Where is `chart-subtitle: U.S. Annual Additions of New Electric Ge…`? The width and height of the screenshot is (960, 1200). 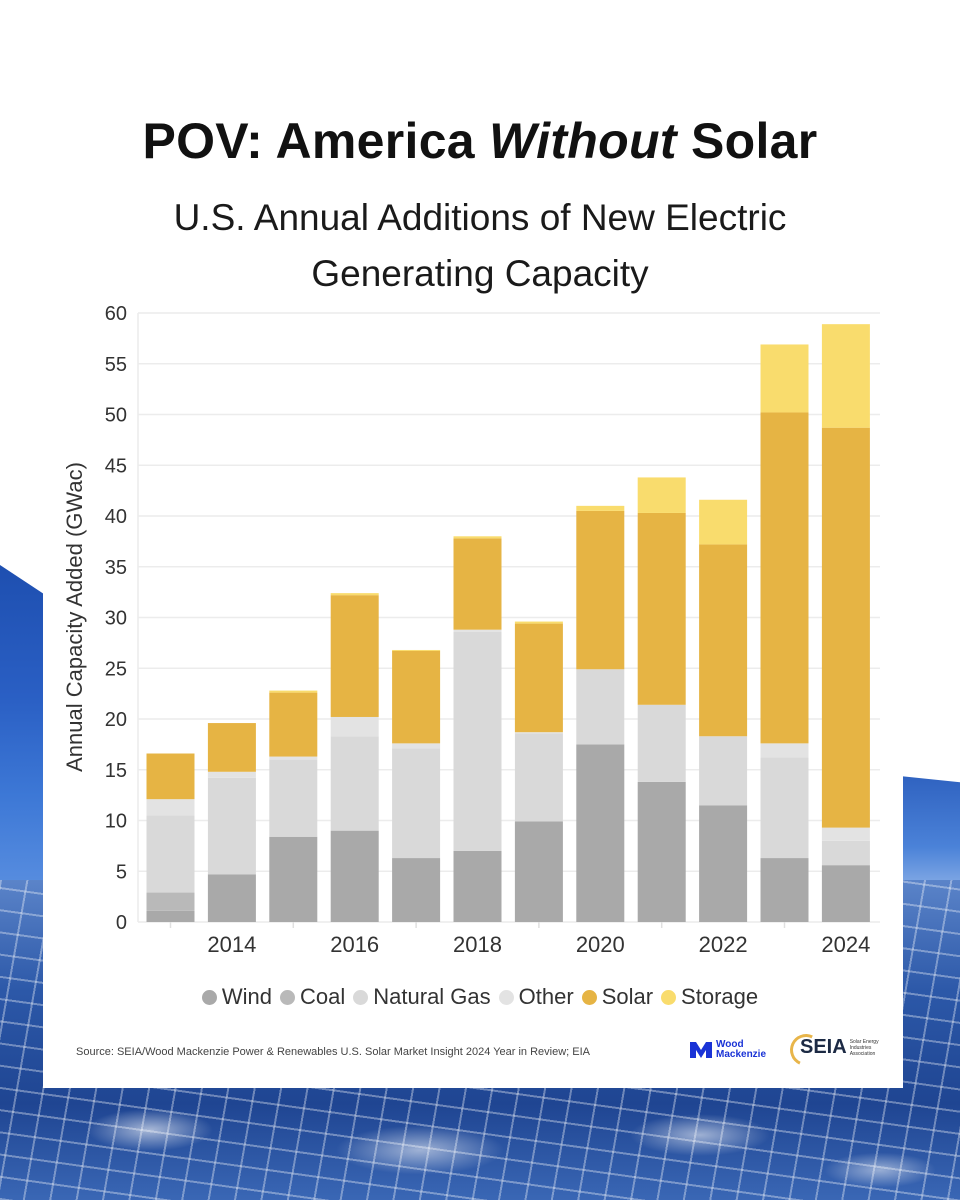 chart-subtitle: U.S. Annual Additions of New Electric Ge… is located at coordinates (480, 246).